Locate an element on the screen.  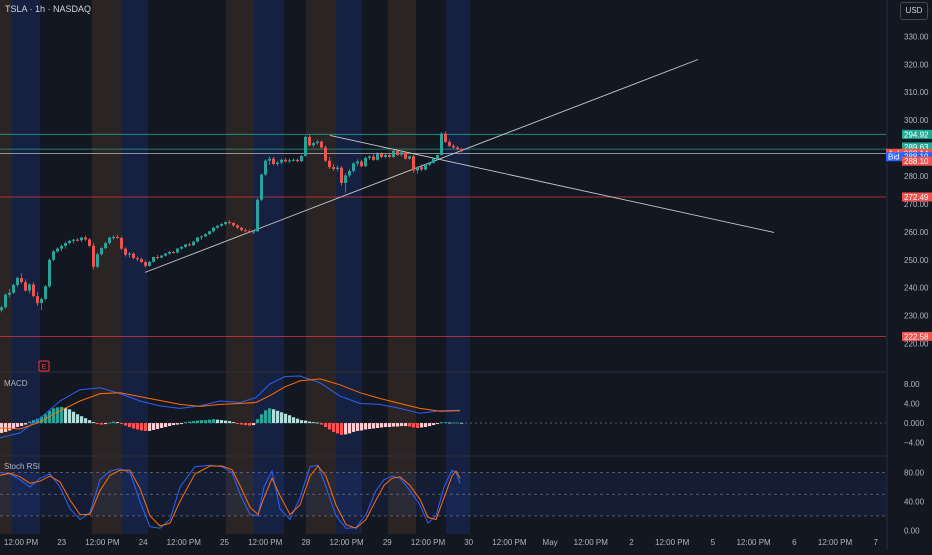
time-axis-tick: 29 is located at coordinates (387, 542).